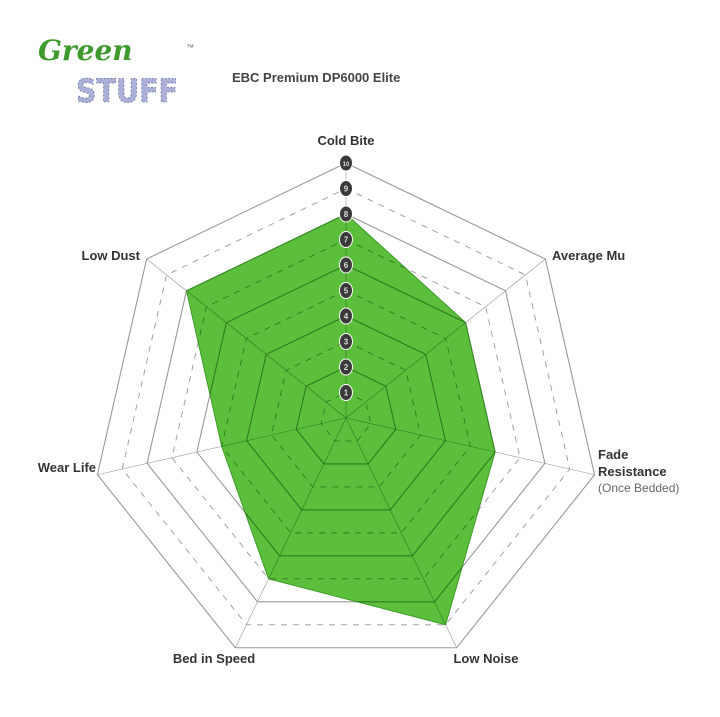  What do you see at coordinates (316, 77) in the screenshot?
I see `chart-title: EBC Premium DP6000 Elite` at bounding box center [316, 77].